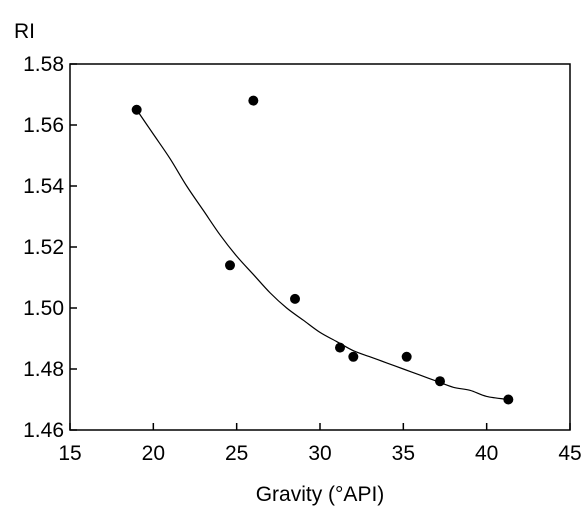  I want to click on x-tick-label: 35, so click(403, 453).